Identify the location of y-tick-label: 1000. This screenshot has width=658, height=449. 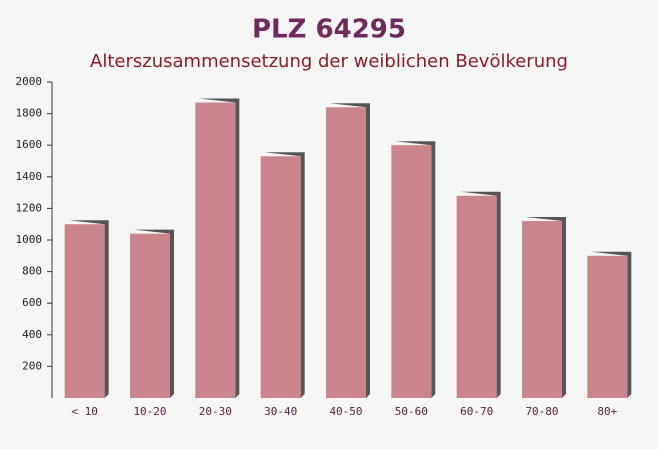
(29, 239).